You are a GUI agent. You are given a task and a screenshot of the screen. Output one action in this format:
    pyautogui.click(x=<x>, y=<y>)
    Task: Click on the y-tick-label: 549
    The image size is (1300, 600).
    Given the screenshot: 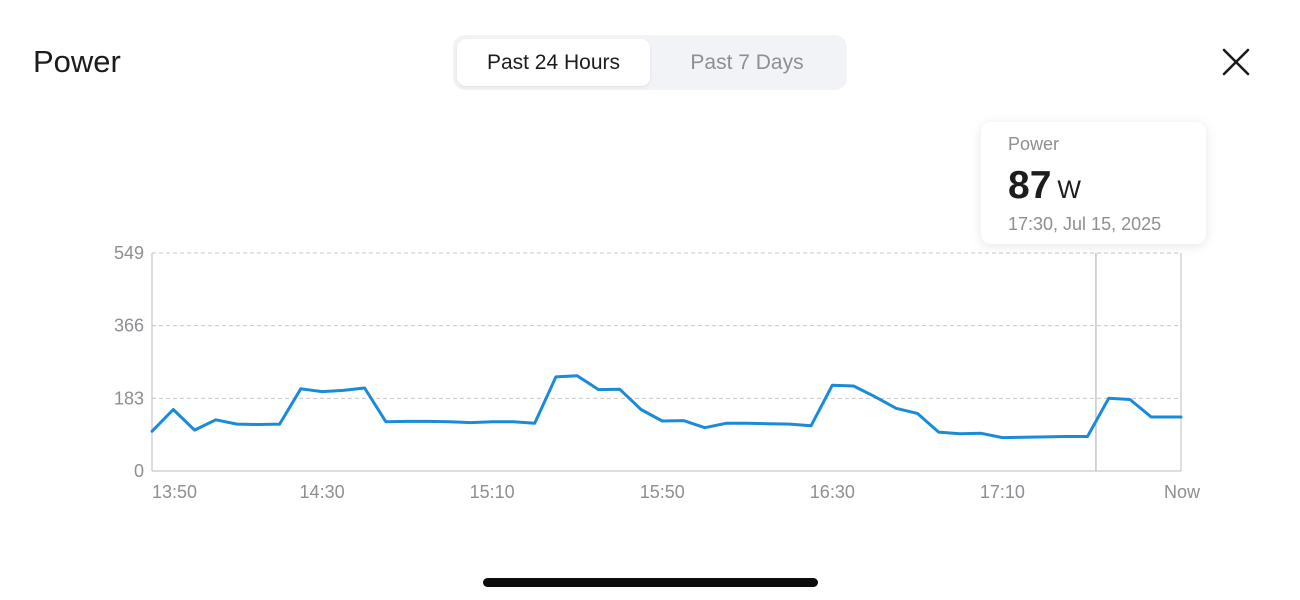 What is the action you would take?
    pyautogui.click(x=129, y=253)
    